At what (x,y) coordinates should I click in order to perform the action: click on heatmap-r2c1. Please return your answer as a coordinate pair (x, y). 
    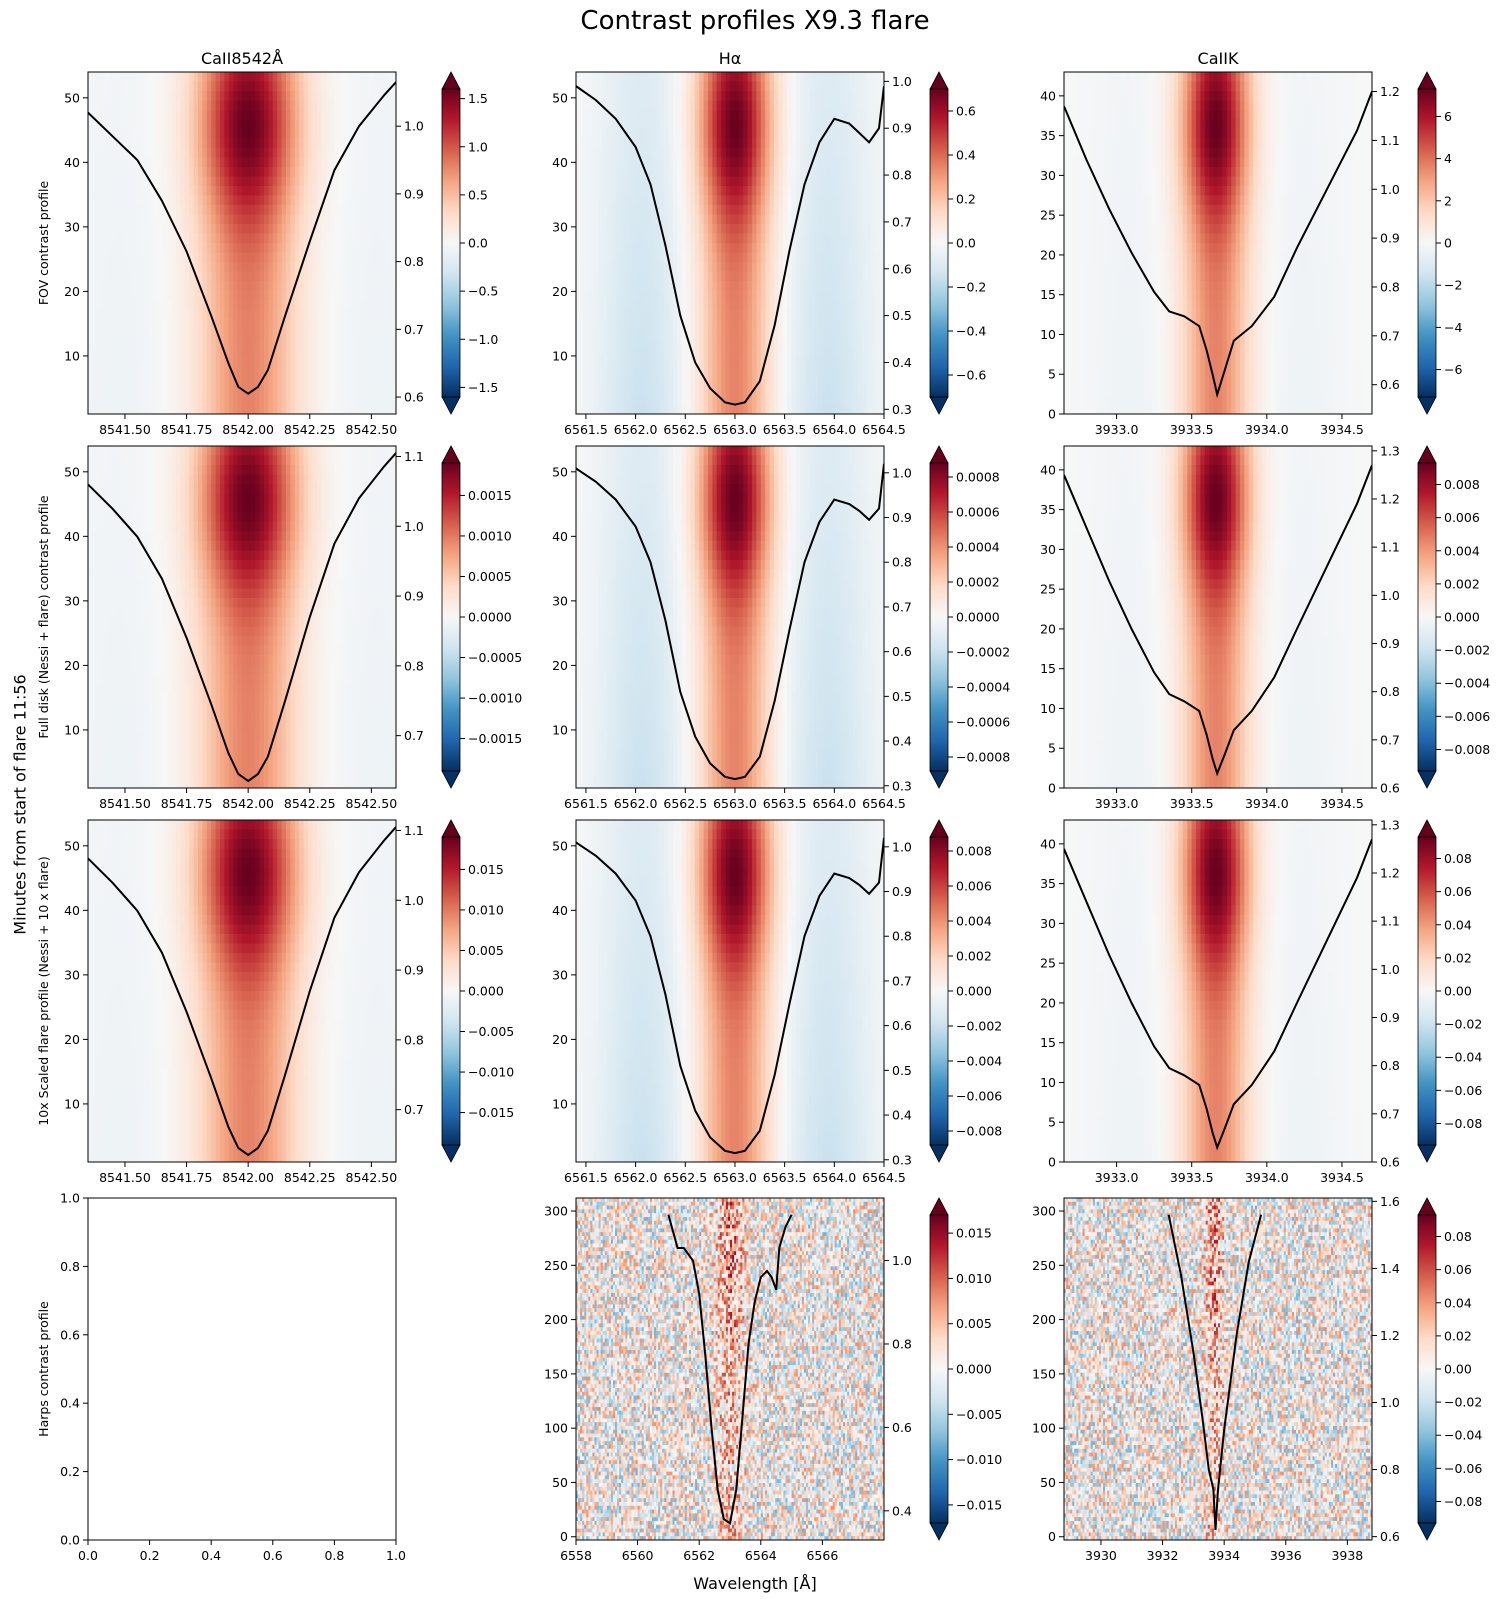
    Looking at the image, I should click on (730, 991).